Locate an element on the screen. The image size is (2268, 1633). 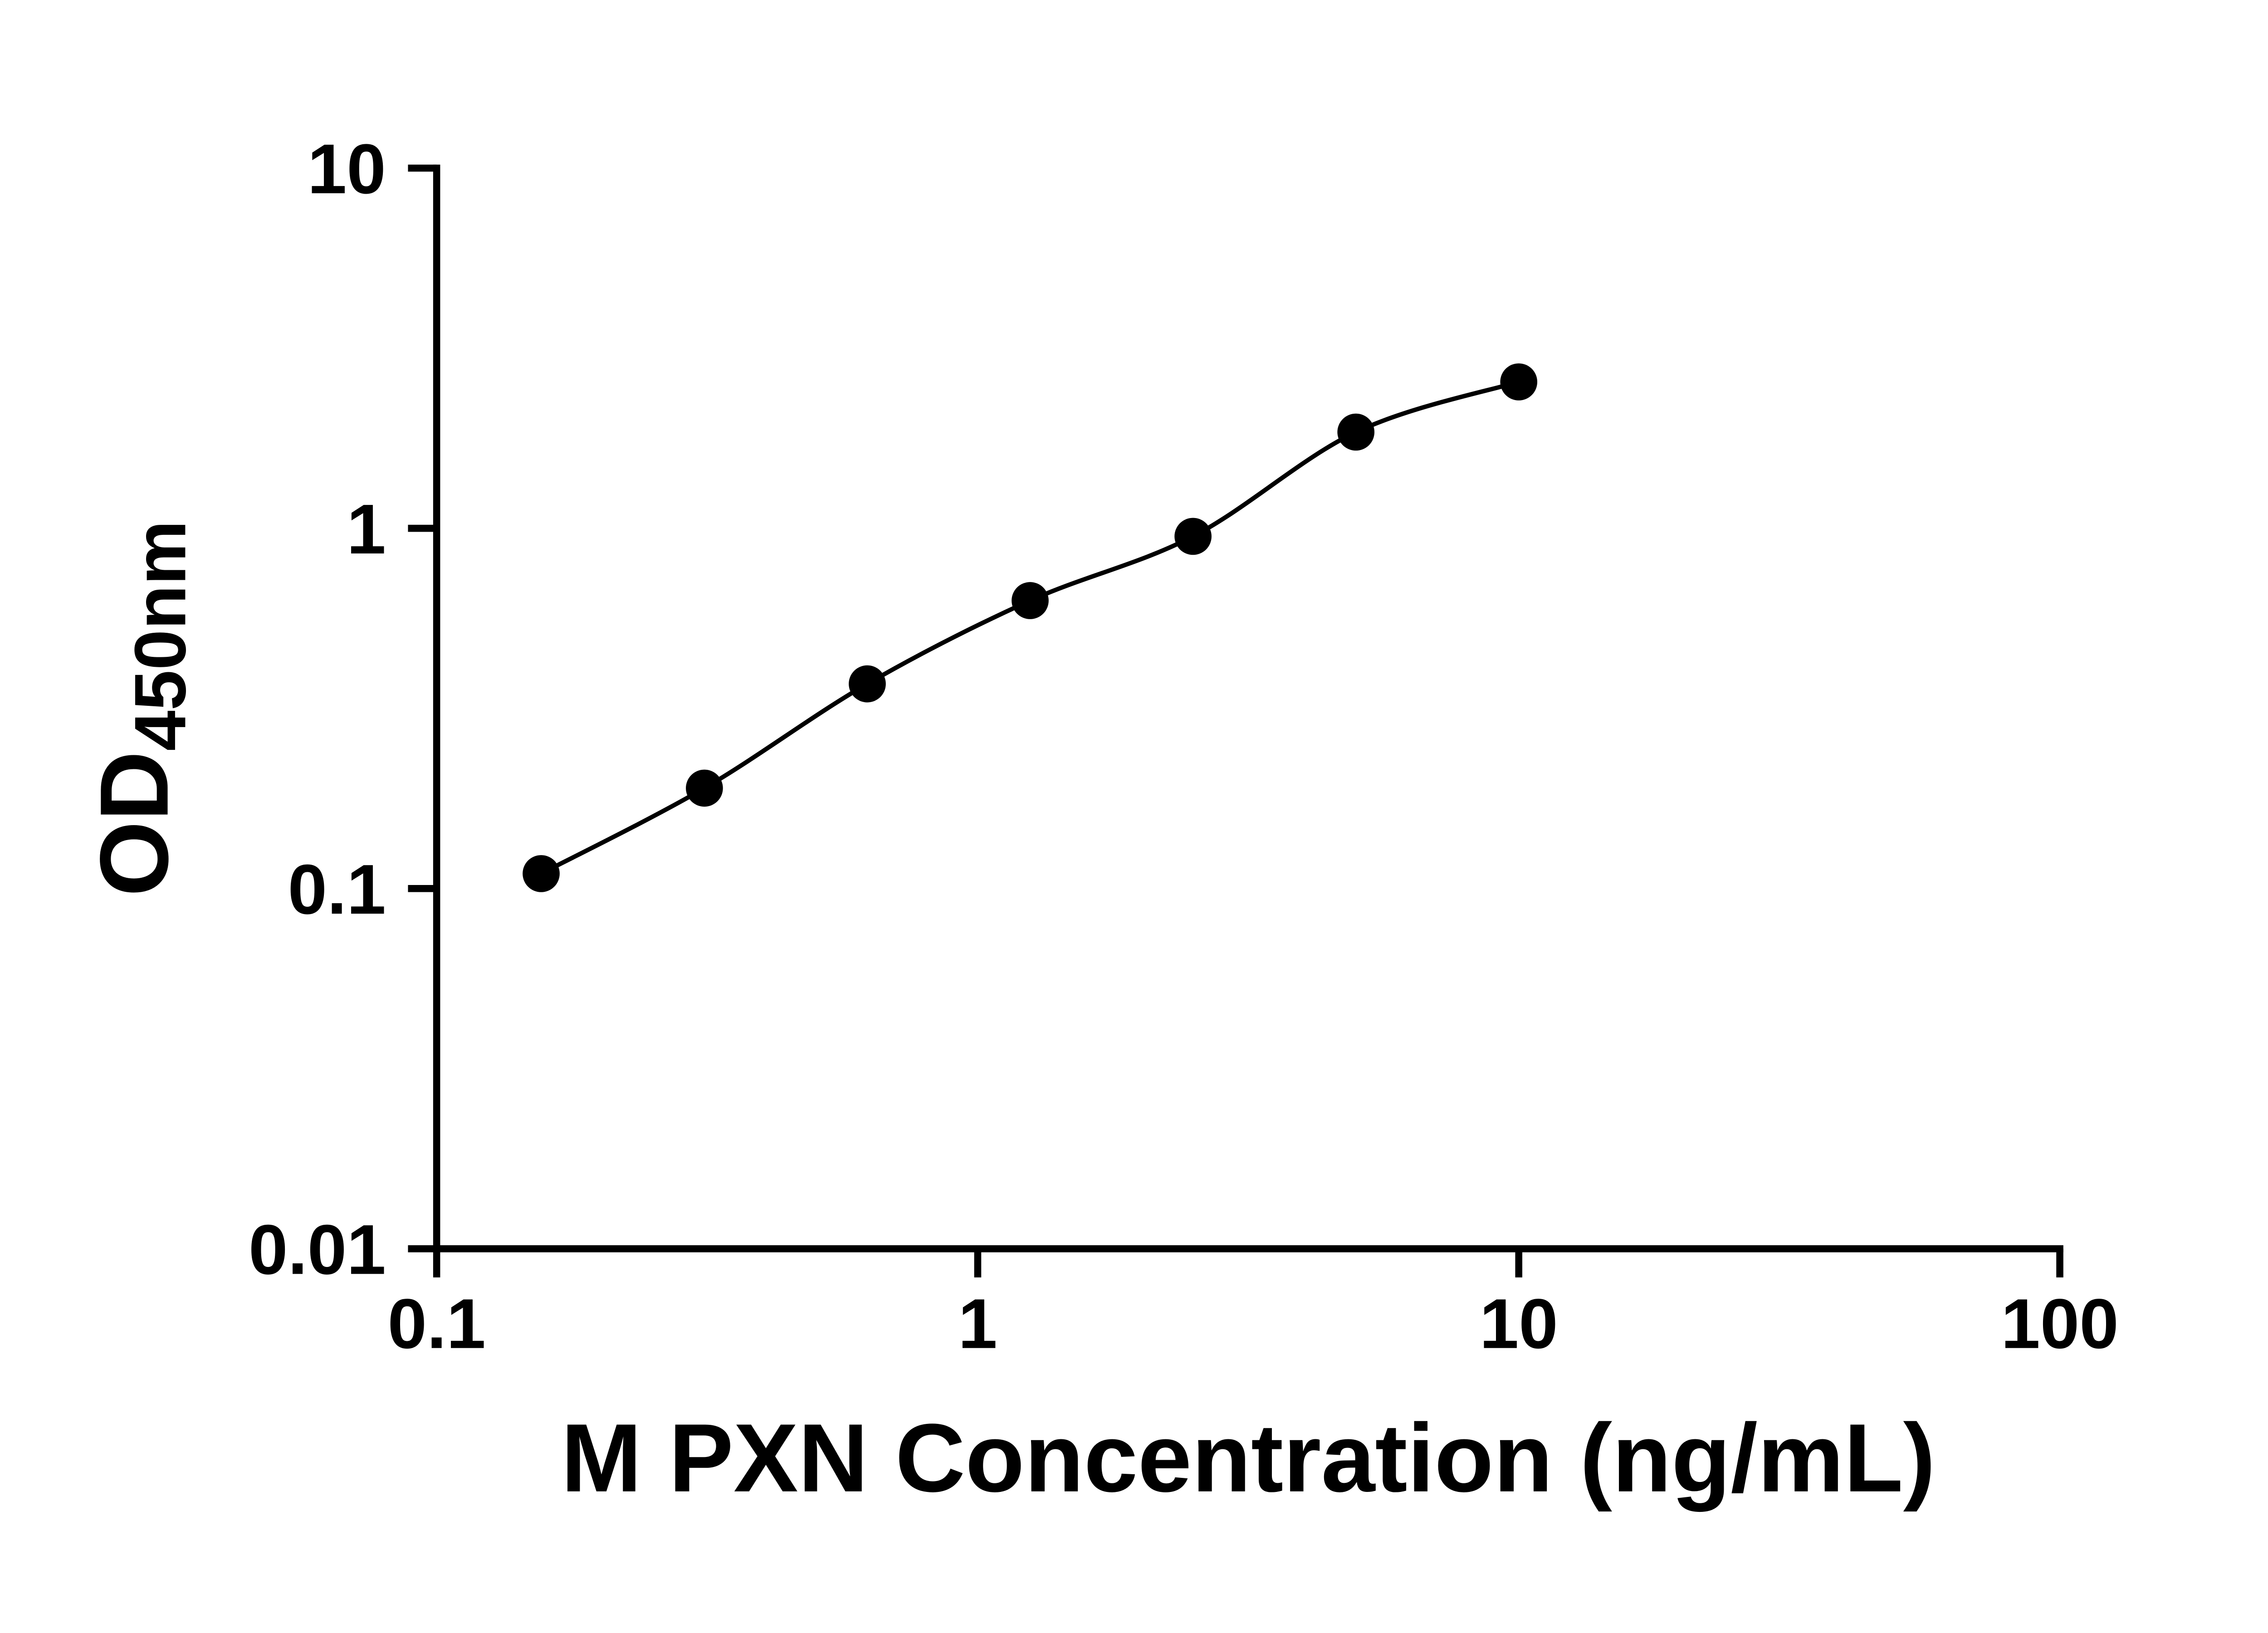
y-tick-label: 10 is located at coordinates (347, 168).